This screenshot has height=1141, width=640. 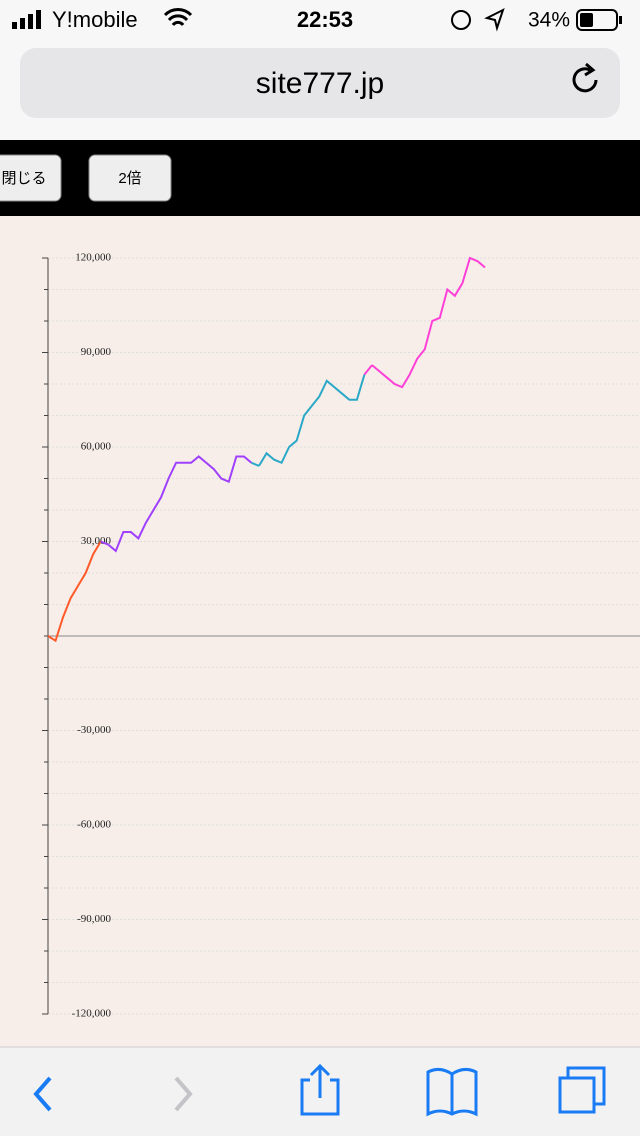 I want to click on tabs-icon, so click(x=577, y=1095).